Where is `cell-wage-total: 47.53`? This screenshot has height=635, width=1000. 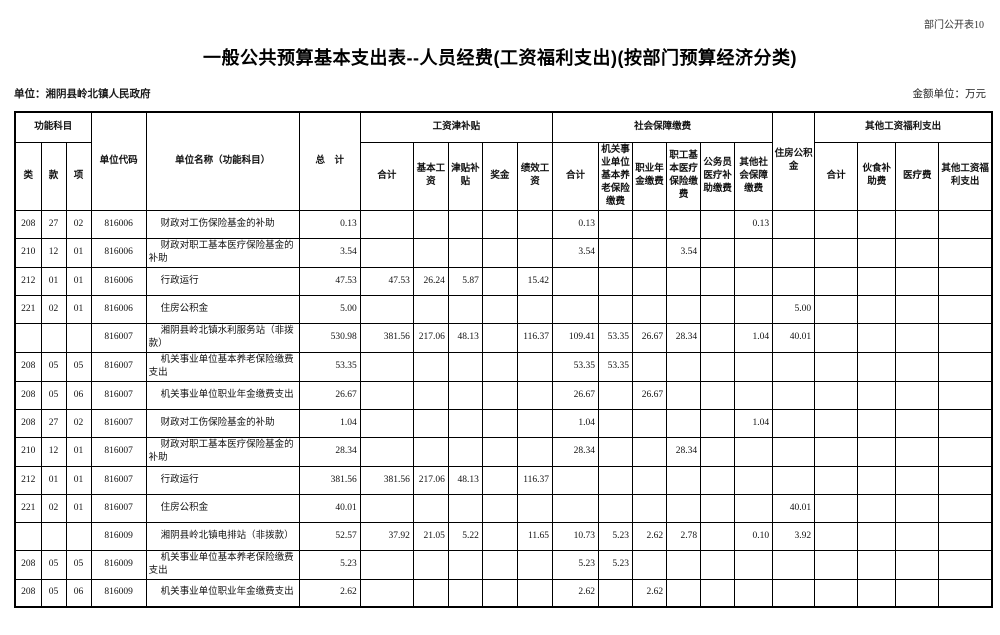 cell-wage-total: 47.53 is located at coordinates (386, 281).